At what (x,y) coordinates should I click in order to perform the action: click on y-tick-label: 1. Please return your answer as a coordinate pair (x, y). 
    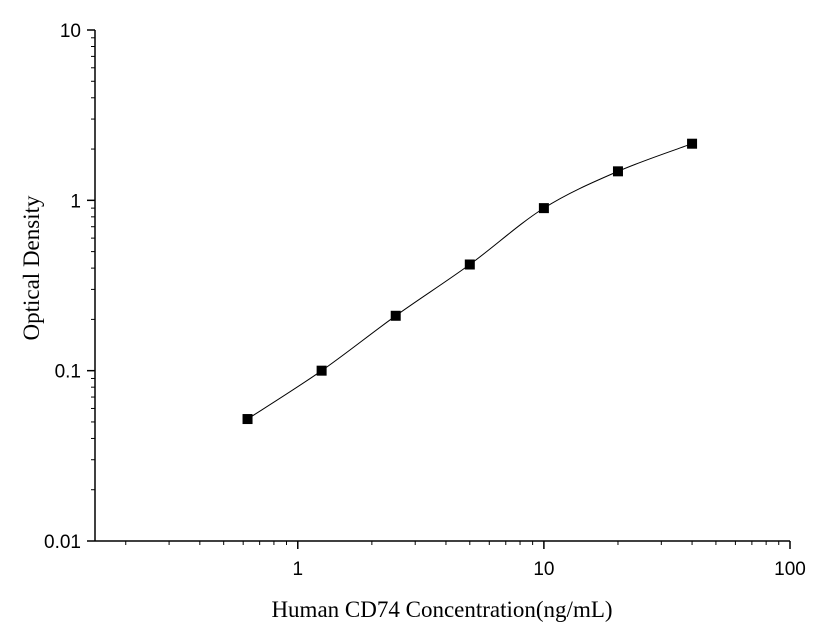
    Looking at the image, I should click on (75, 201).